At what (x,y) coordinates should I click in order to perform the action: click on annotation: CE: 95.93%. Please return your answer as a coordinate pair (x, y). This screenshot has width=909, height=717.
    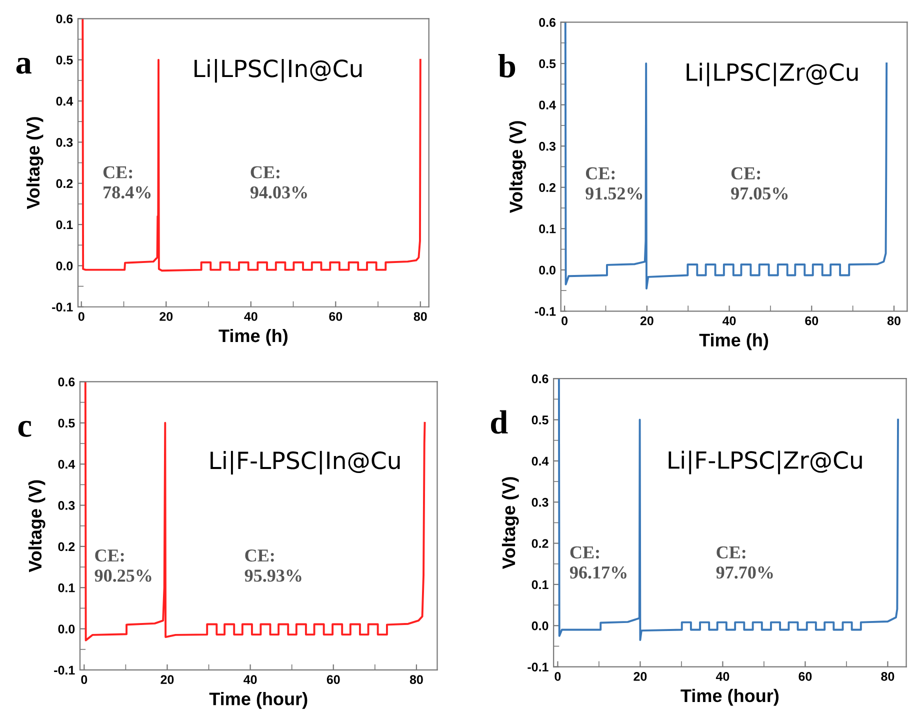
    Looking at the image, I should click on (273, 565).